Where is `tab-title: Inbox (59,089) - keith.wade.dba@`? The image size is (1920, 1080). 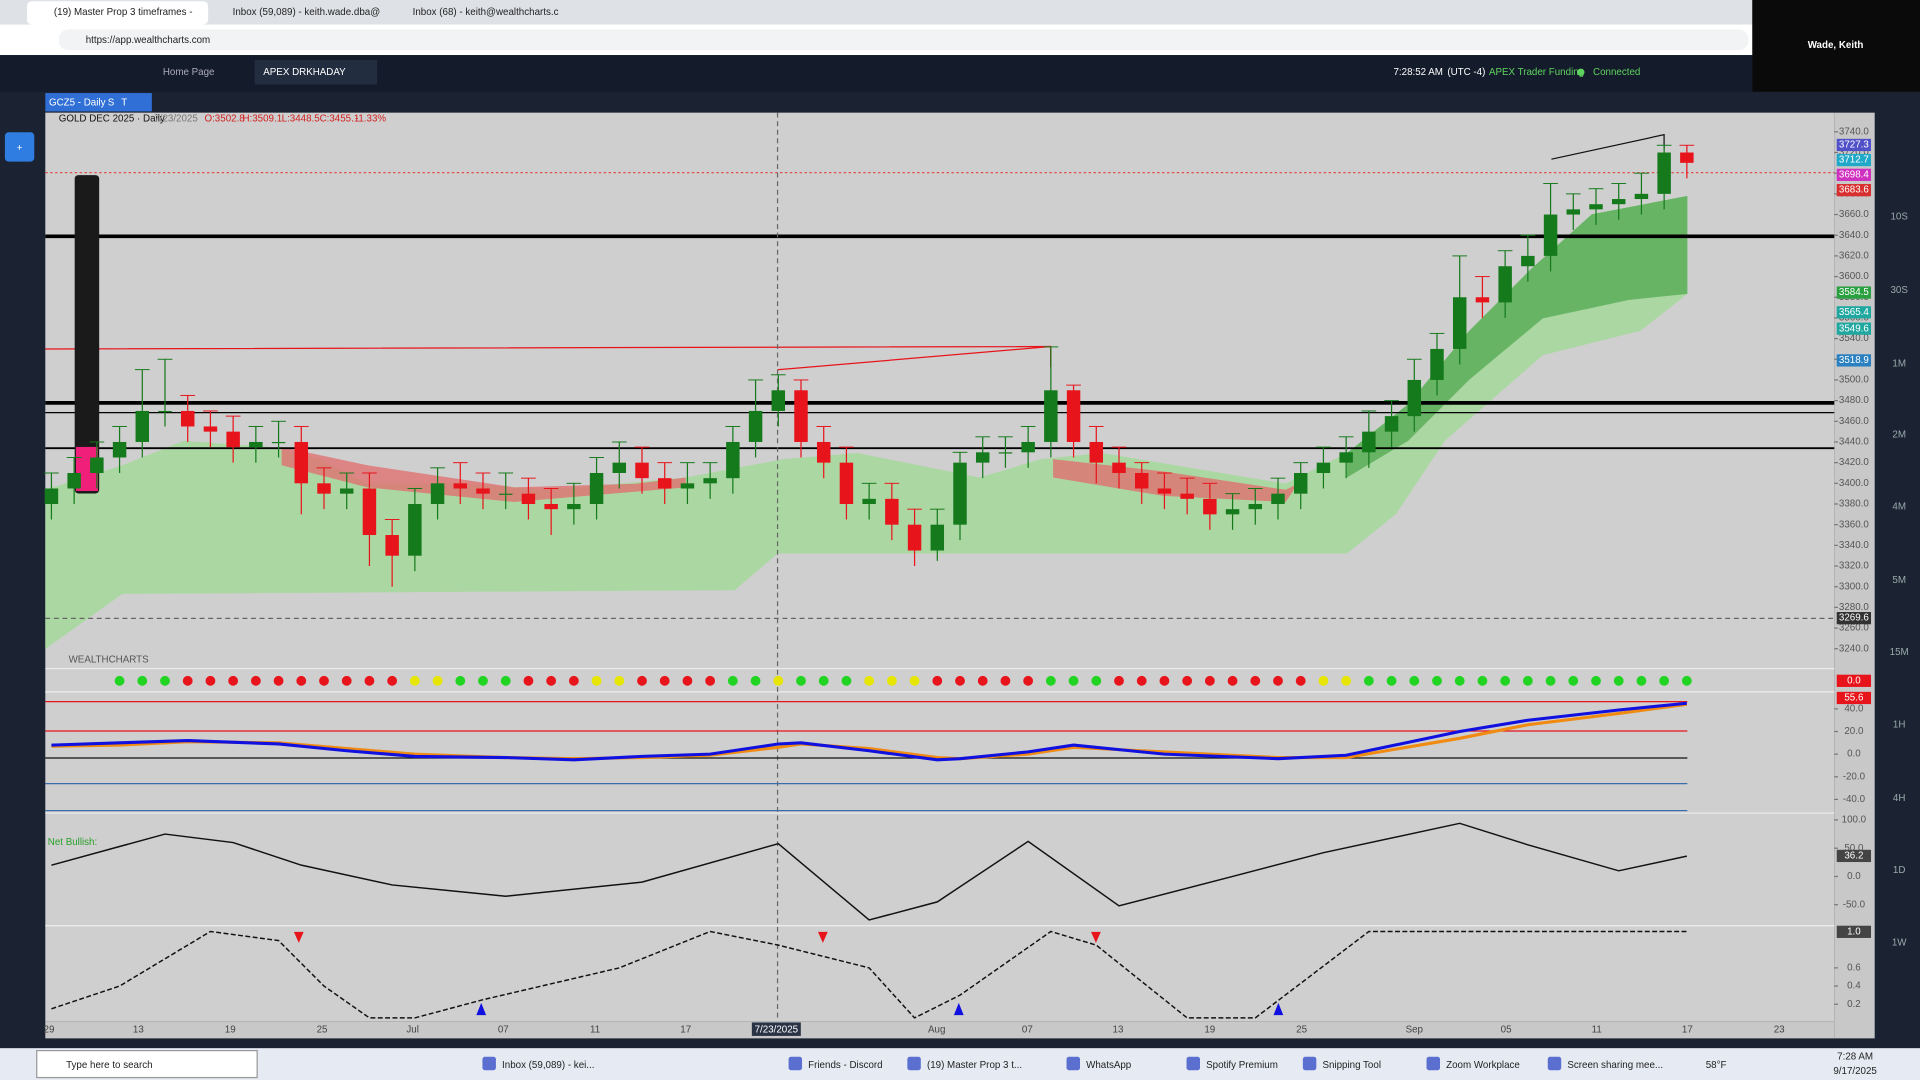
tab-title: Inbox (59,089) - keith.wade.dba@ is located at coordinates (307, 12).